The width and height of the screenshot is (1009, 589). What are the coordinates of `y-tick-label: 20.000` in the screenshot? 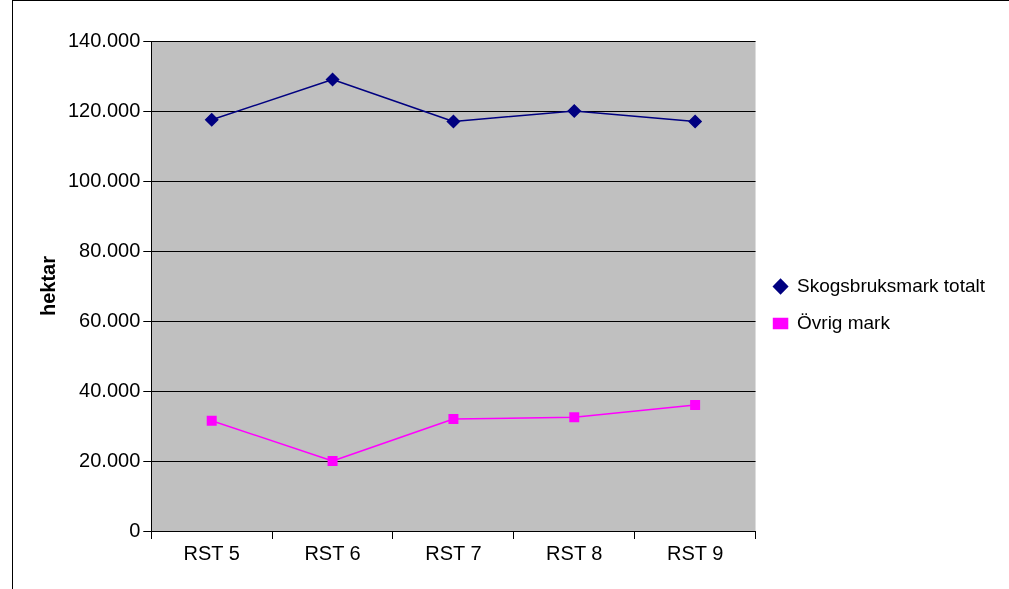 It's located at (110, 459).